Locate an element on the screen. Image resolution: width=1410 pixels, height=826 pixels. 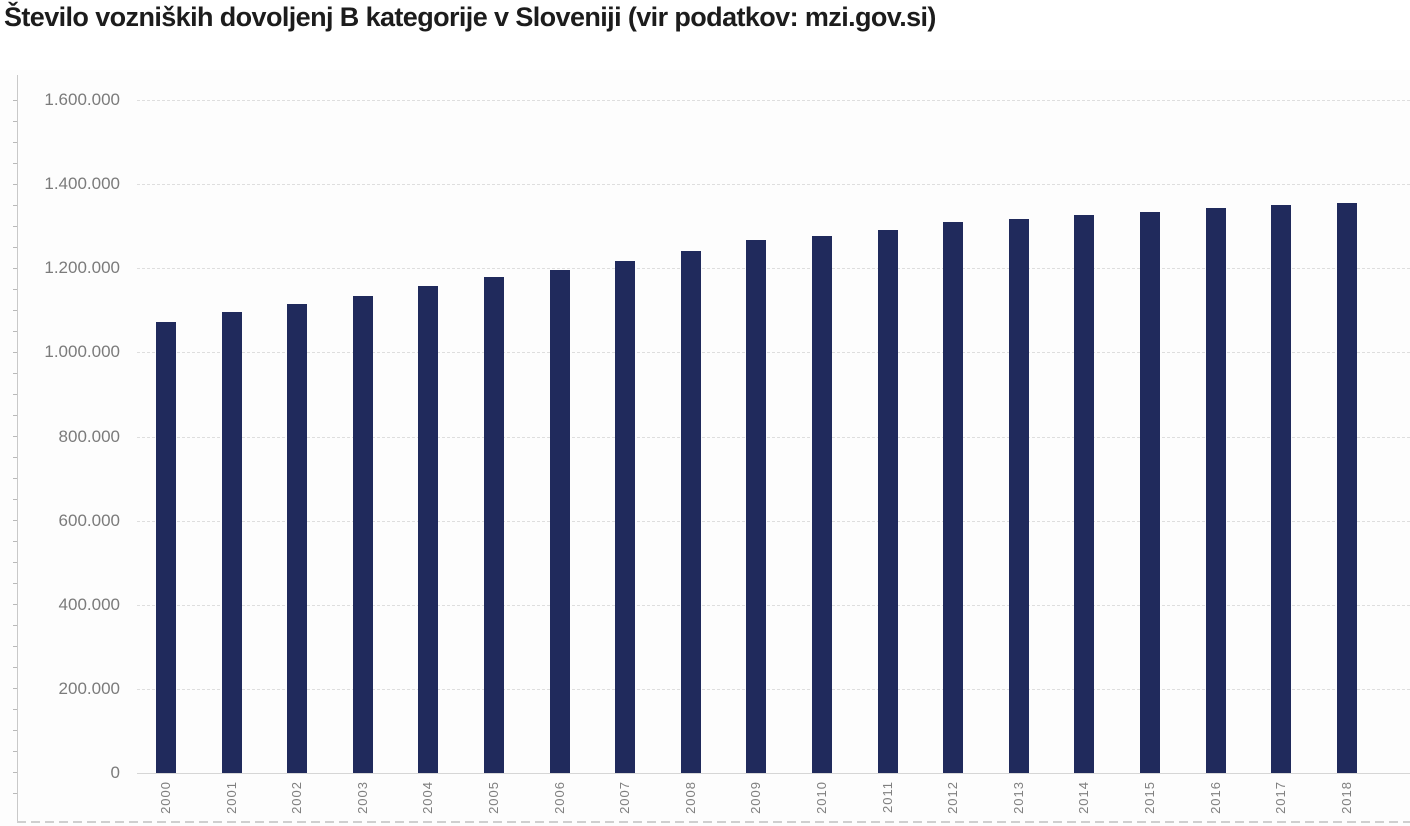
y-axis-minor-ticks is located at coordinates (15, 451).